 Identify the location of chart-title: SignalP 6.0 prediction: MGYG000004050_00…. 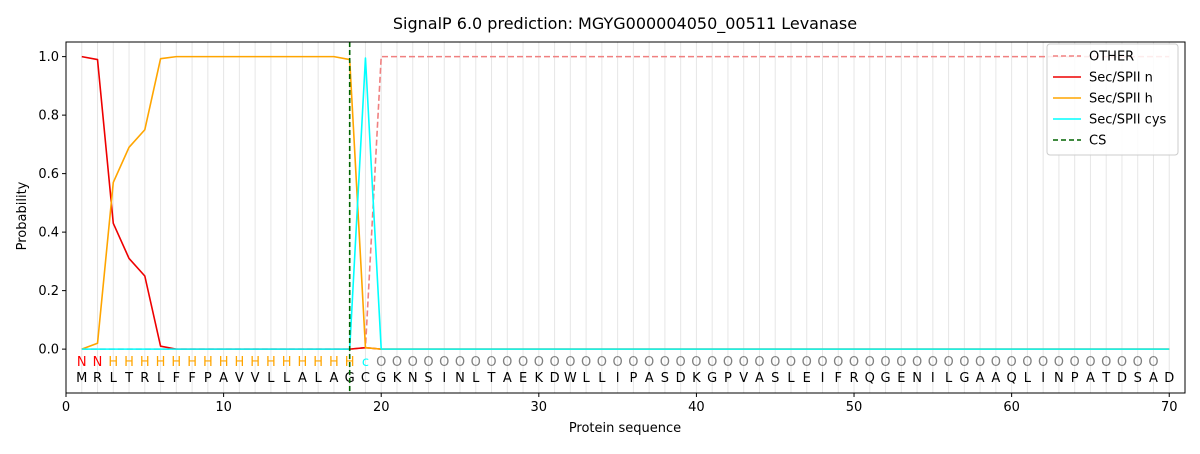
(625, 24).